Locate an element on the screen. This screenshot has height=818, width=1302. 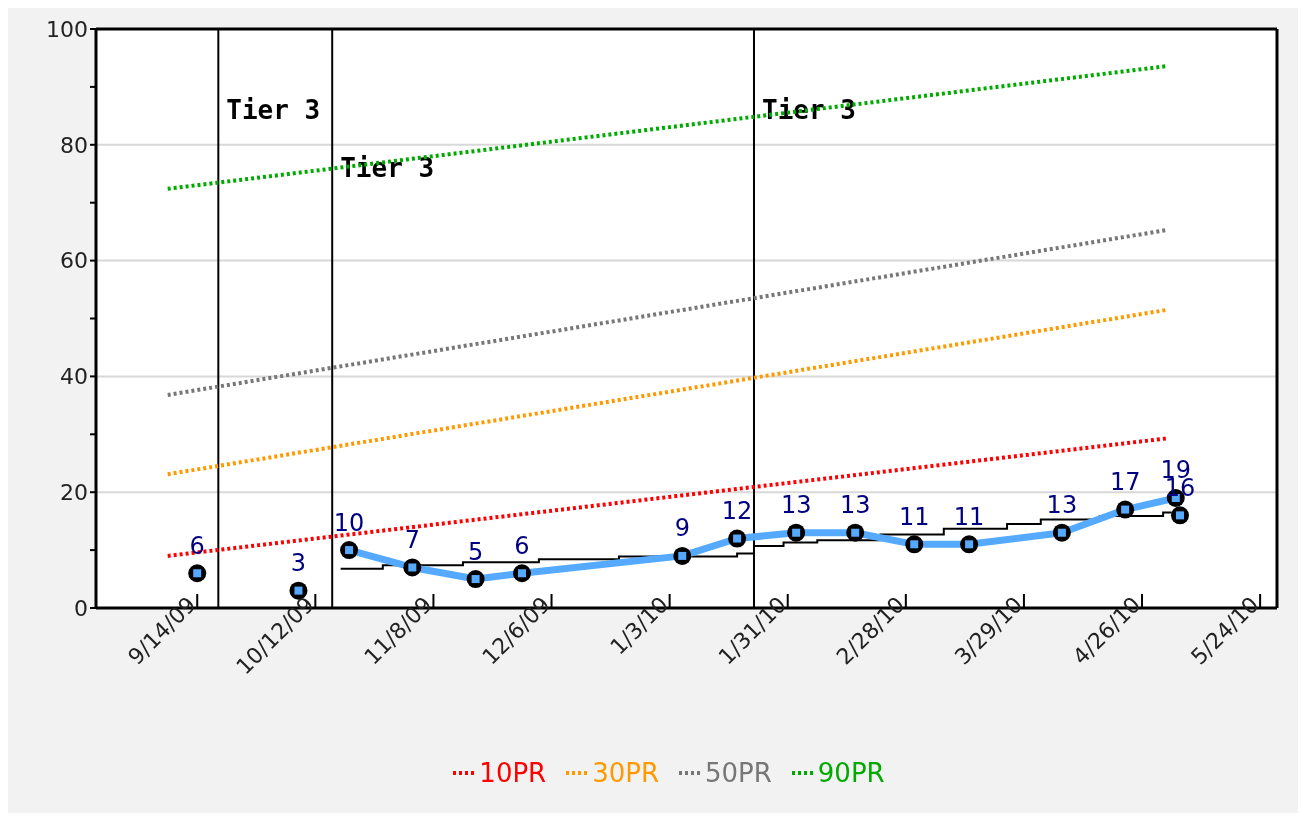
data-label: 5 is located at coordinates (475, 551).